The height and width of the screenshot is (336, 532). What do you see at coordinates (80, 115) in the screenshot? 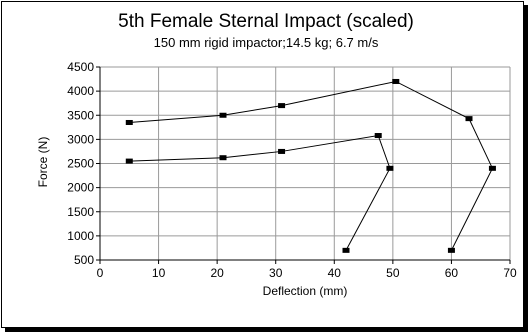
I see `y-tick-label: 3500` at bounding box center [80, 115].